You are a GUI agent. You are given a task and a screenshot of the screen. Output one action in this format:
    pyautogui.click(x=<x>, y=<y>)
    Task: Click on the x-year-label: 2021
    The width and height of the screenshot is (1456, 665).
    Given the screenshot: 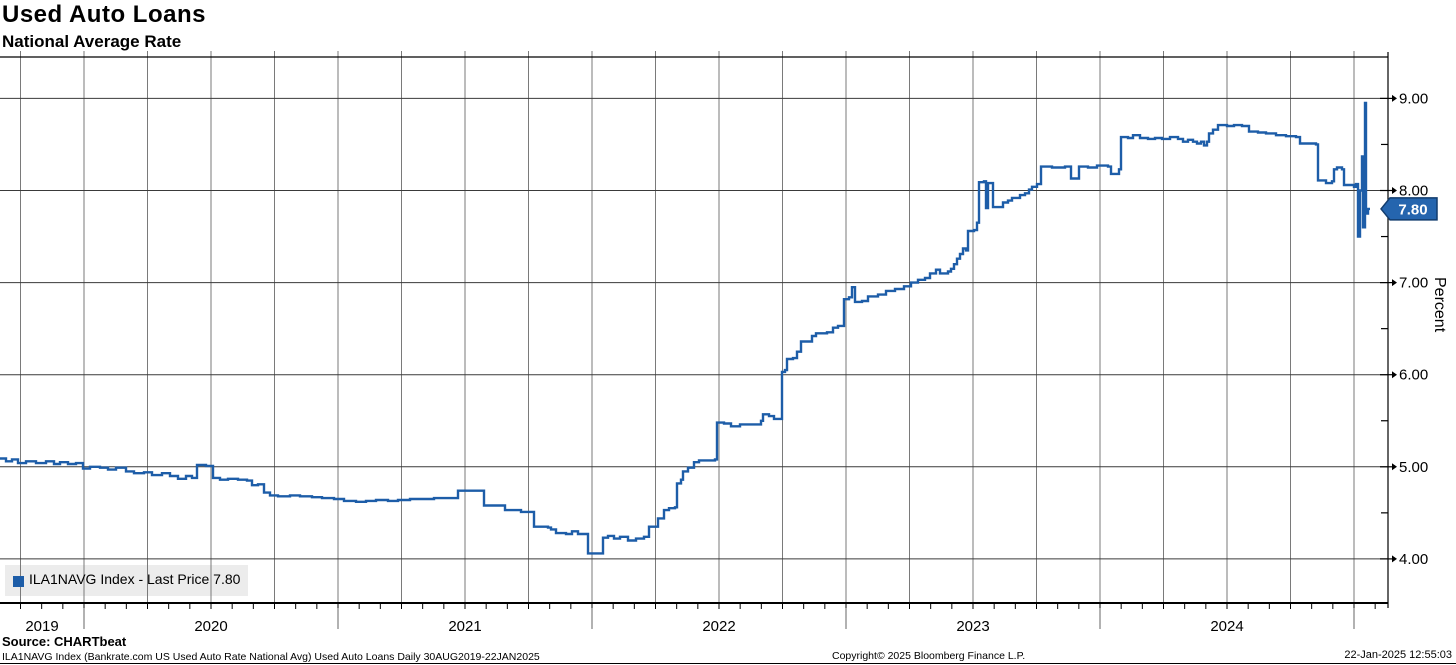 What is the action you would take?
    pyautogui.click(x=464, y=626)
    